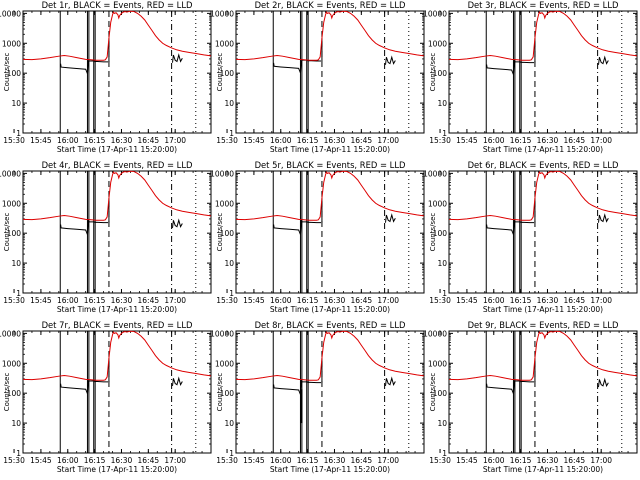 The height and width of the screenshot is (480, 640). What do you see at coordinates (117, 5) in the screenshot?
I see `panel-title: Det 1r, BLACK = Events, RED = LLD` at bounding box center [117, 5].